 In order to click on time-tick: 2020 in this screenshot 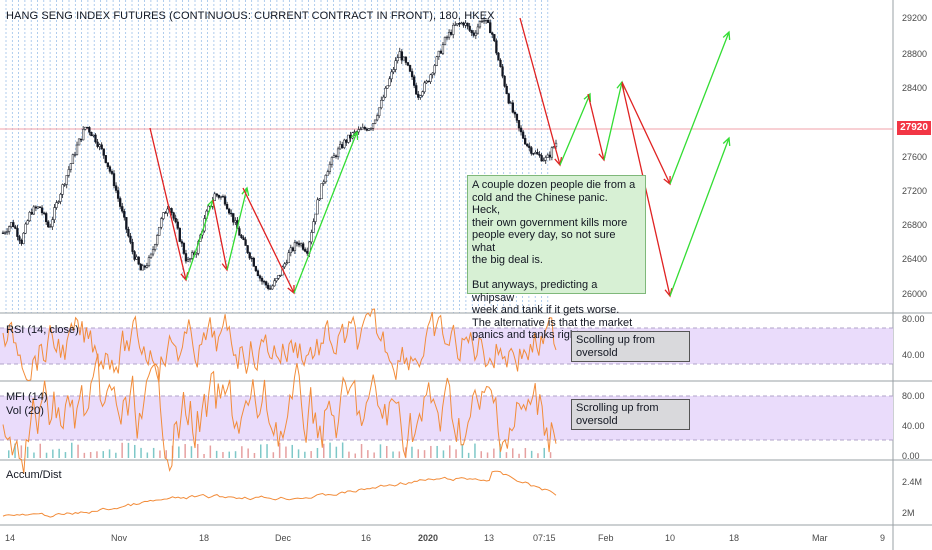, I will do `click(428, 538)`.